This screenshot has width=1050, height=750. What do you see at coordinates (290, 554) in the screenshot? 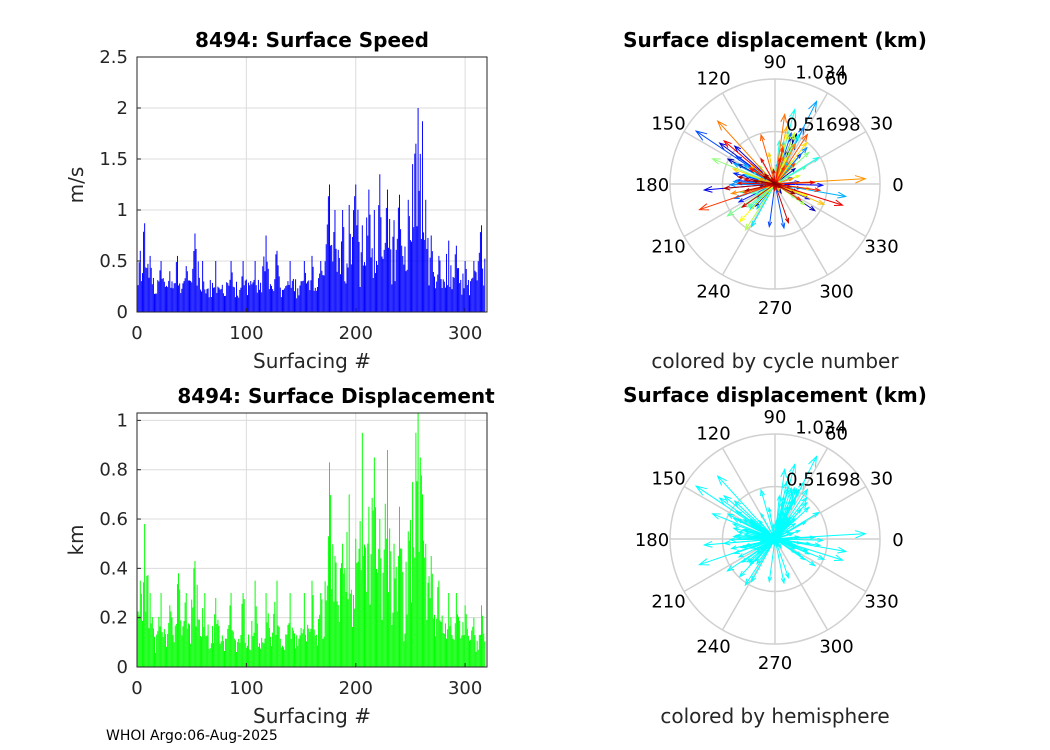
I see `displacement-ticks: 0 100 200 300 0 0.2 0.4 0.6 0.8 1` at bounding box center [290, 554].